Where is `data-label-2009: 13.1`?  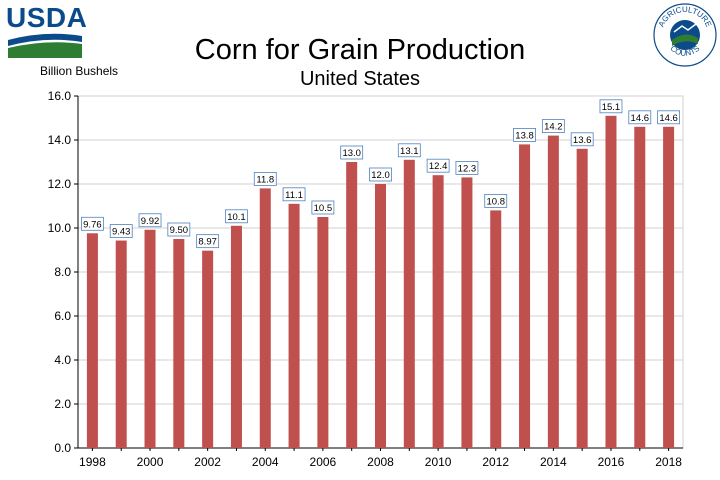 data-label-2009: 13.1 is located at coordinates (409, 151).